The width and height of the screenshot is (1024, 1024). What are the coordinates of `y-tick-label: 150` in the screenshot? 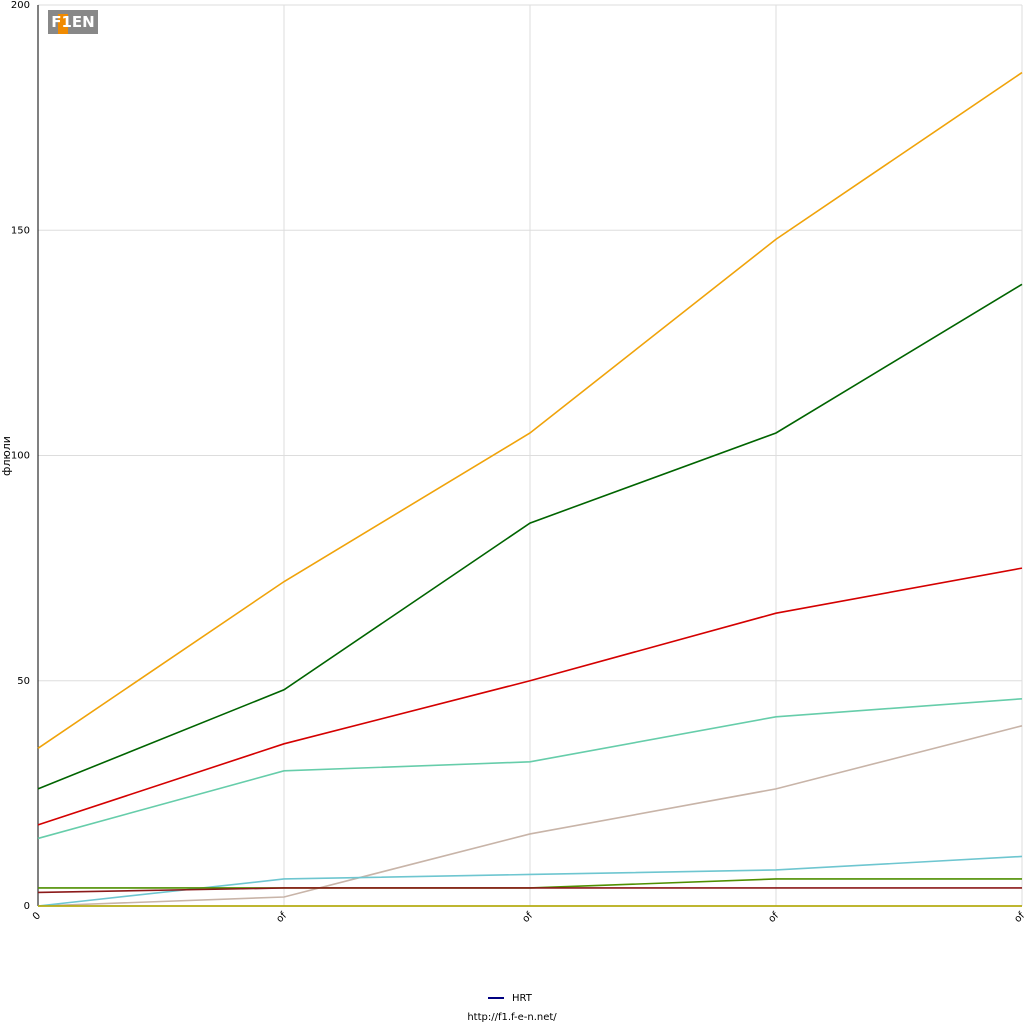 It's located at (20, 230).